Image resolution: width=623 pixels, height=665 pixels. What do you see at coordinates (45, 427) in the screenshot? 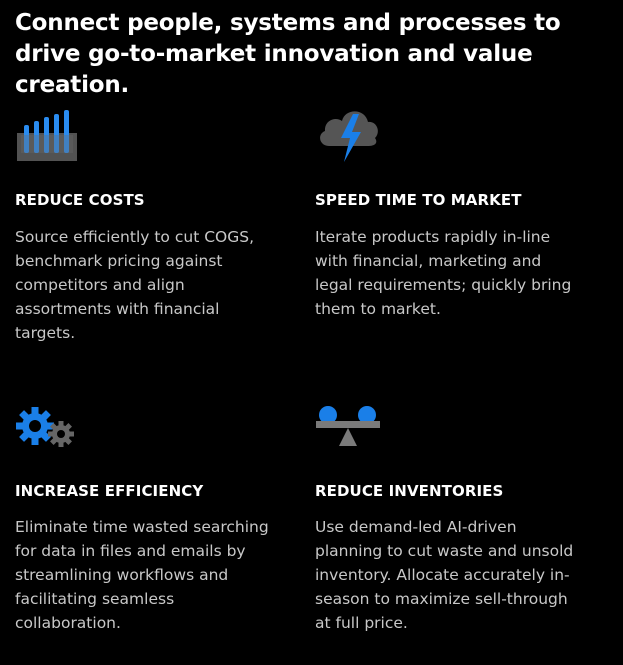
I see `gears-icon` at bounding box center [45, 427].